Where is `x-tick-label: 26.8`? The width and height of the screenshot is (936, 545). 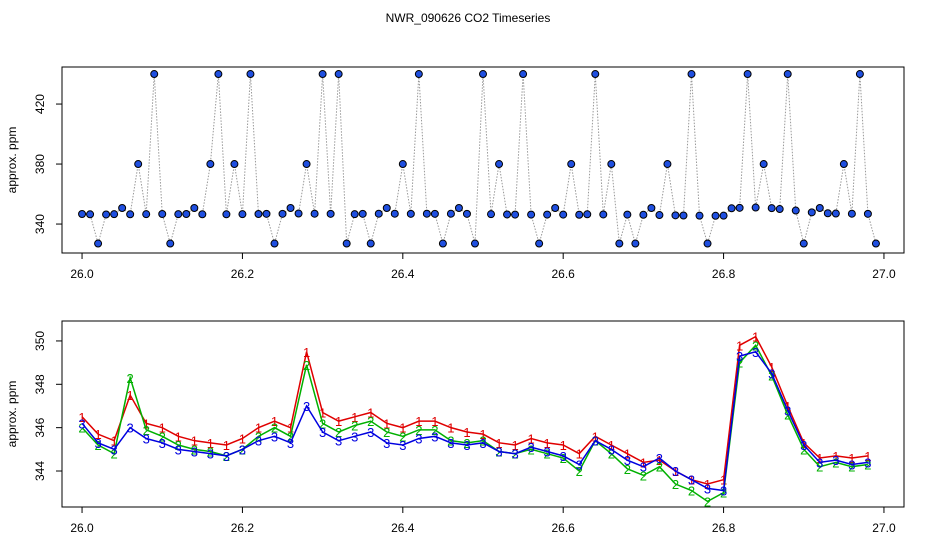
x-tick-label: 26.8 is located at coordinates (724, 528).